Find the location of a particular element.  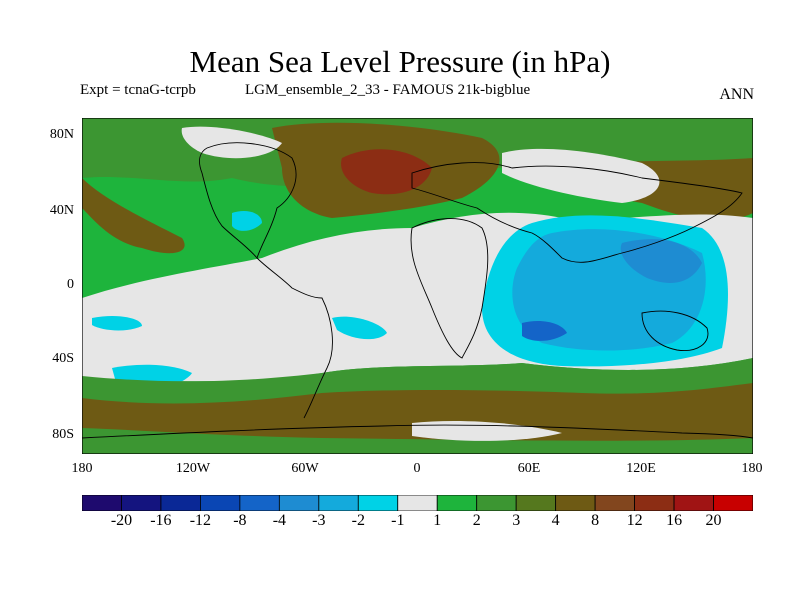

colorbar-label: -16 is located at coordinates (161, 520).